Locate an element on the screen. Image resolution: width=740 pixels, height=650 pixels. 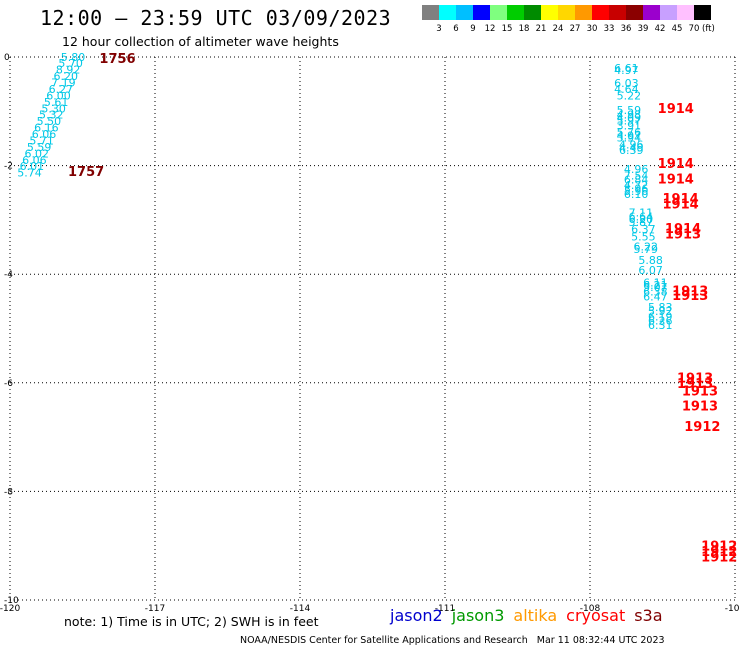
swh-value-label: 5.88 is located at coordinates (650, 260).